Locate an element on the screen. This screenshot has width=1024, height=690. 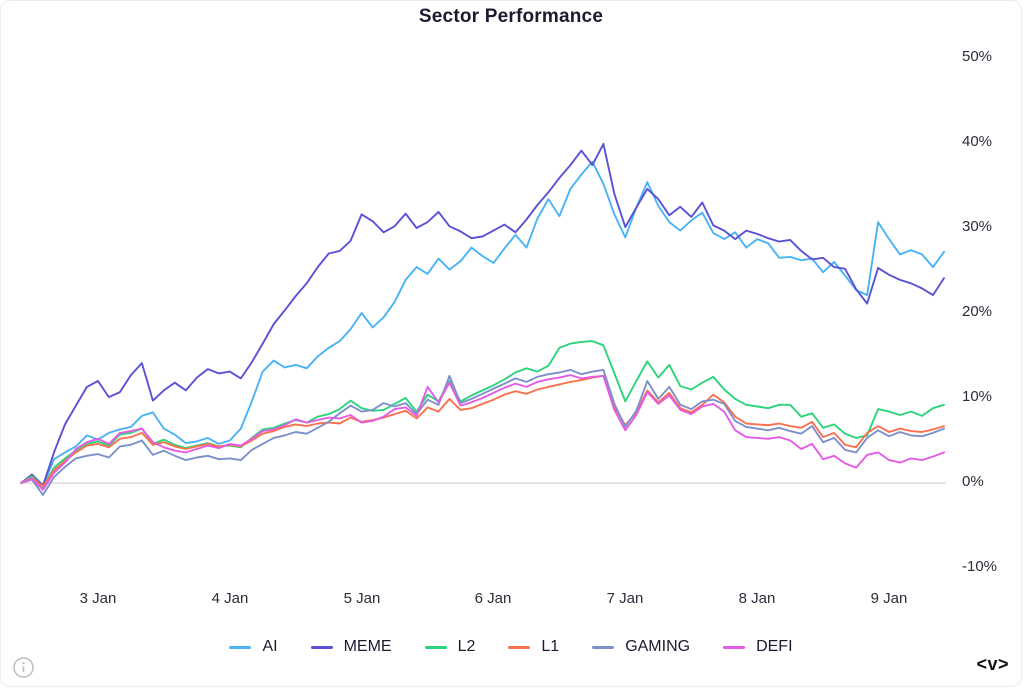
x-axis-tick-label: 8 Jan is located at coordinates (757, 598).